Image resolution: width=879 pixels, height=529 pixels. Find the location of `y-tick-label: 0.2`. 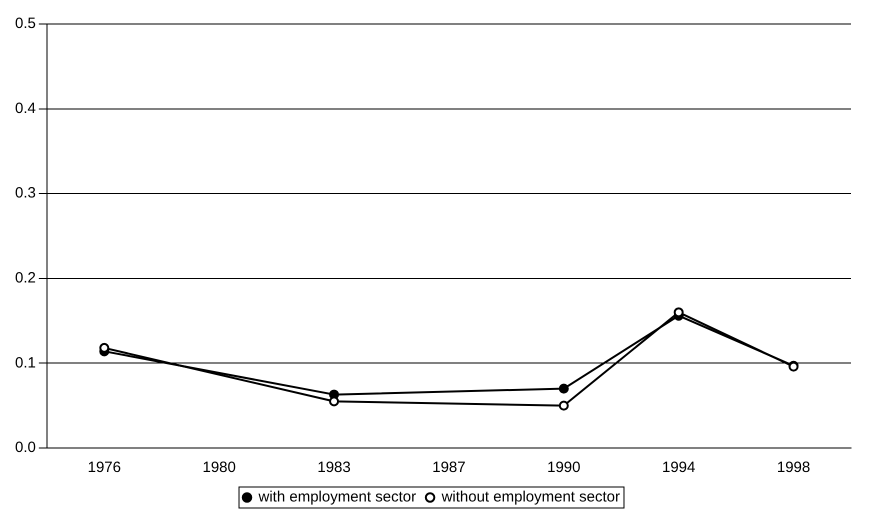

y-tick-label: 0.2 is located at coordinates (25, 278).